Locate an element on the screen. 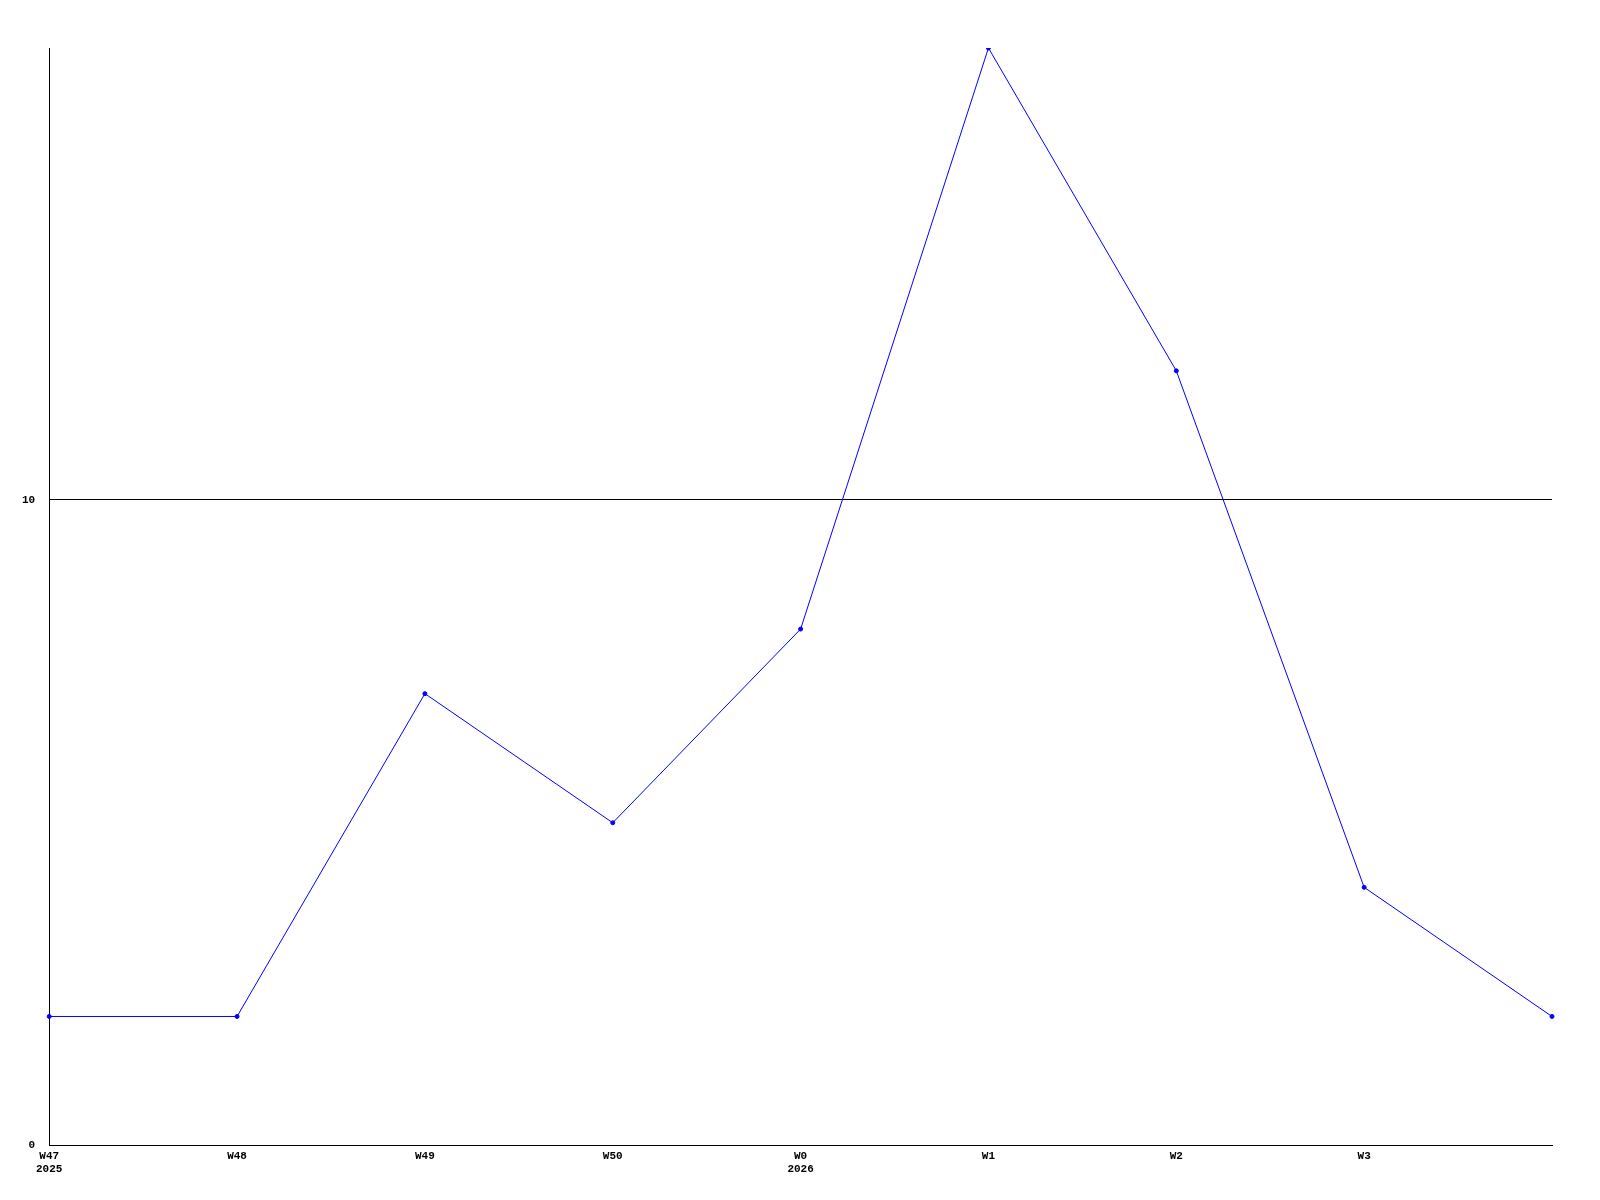  x-tick-label: W48 is located at coordinates (237, 1155).